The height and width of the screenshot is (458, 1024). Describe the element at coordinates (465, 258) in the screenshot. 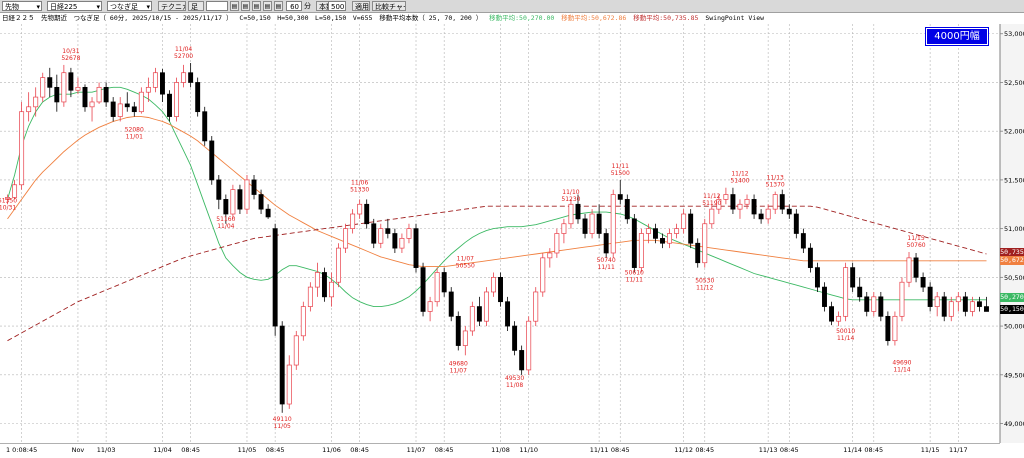

I see `swing-annotation-label: 11/07` at that location.